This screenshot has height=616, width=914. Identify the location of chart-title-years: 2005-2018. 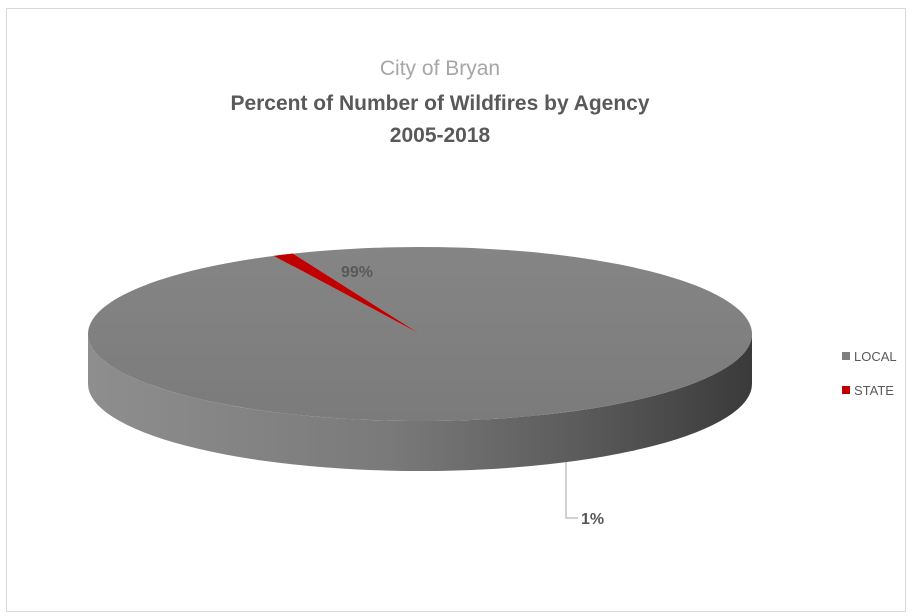
(440, 135).